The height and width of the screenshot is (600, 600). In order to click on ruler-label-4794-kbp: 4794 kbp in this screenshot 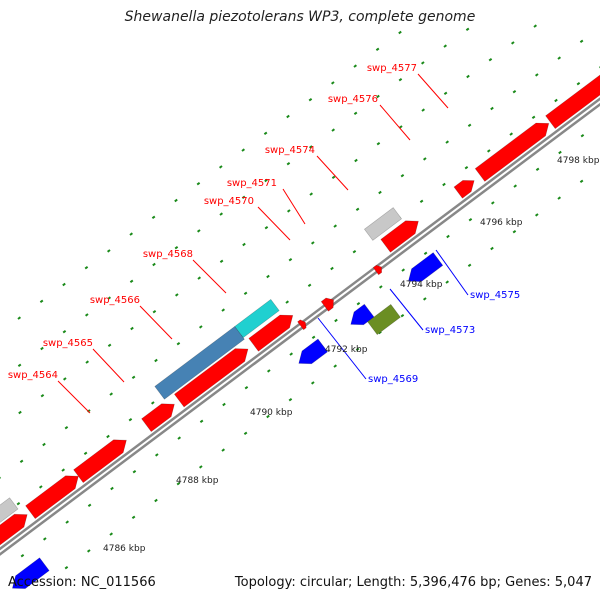, I will do `click(421, 285)`.